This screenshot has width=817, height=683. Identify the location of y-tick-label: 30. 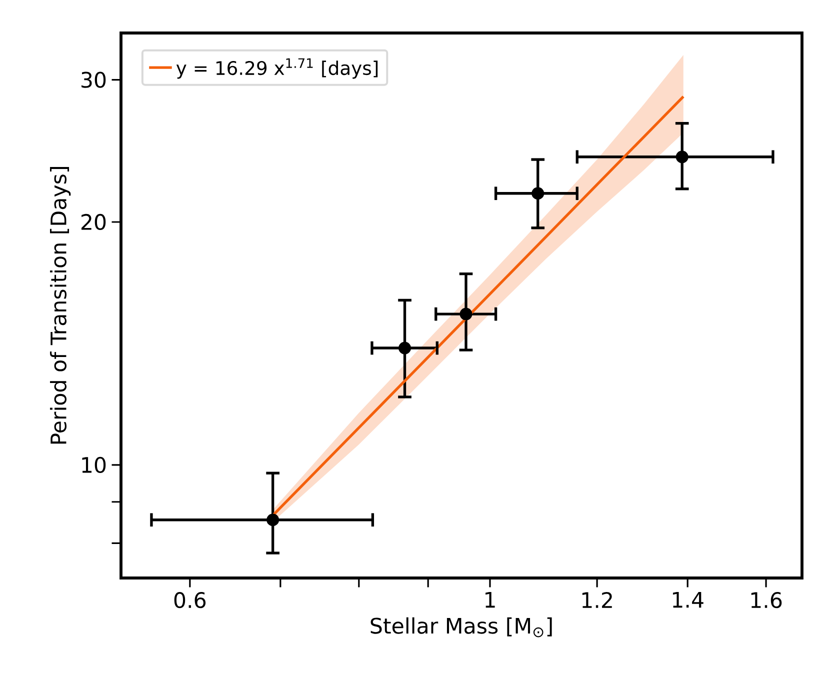
(94, 80).